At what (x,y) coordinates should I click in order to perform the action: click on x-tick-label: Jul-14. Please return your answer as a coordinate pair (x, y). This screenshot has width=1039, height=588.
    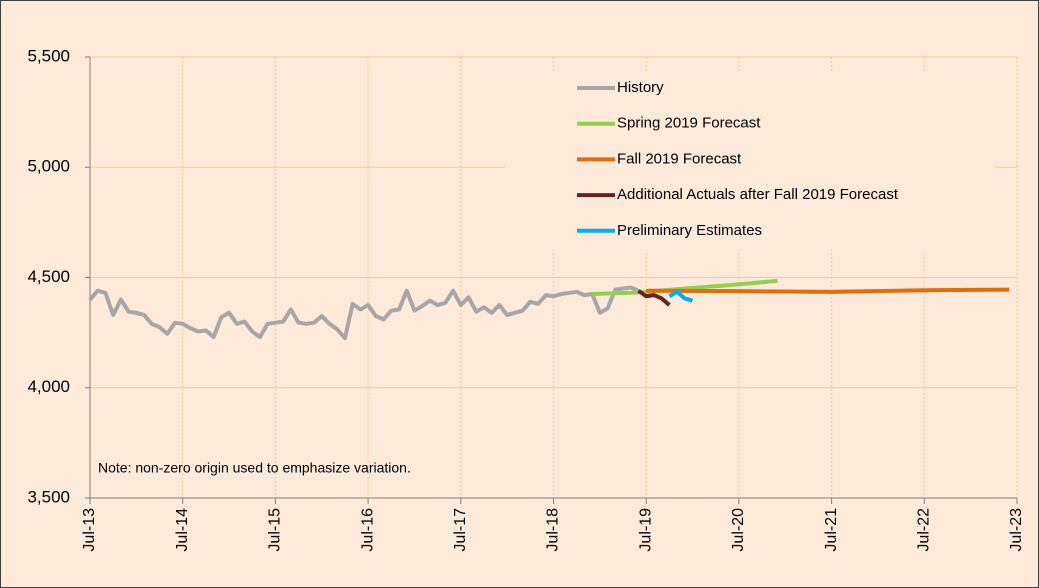
    Looking at the image, I should click on (182, 530).